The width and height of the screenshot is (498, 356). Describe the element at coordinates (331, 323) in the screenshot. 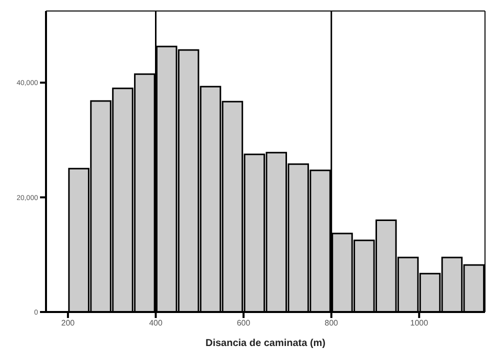

I see `x-tick-label: 800` at that location.